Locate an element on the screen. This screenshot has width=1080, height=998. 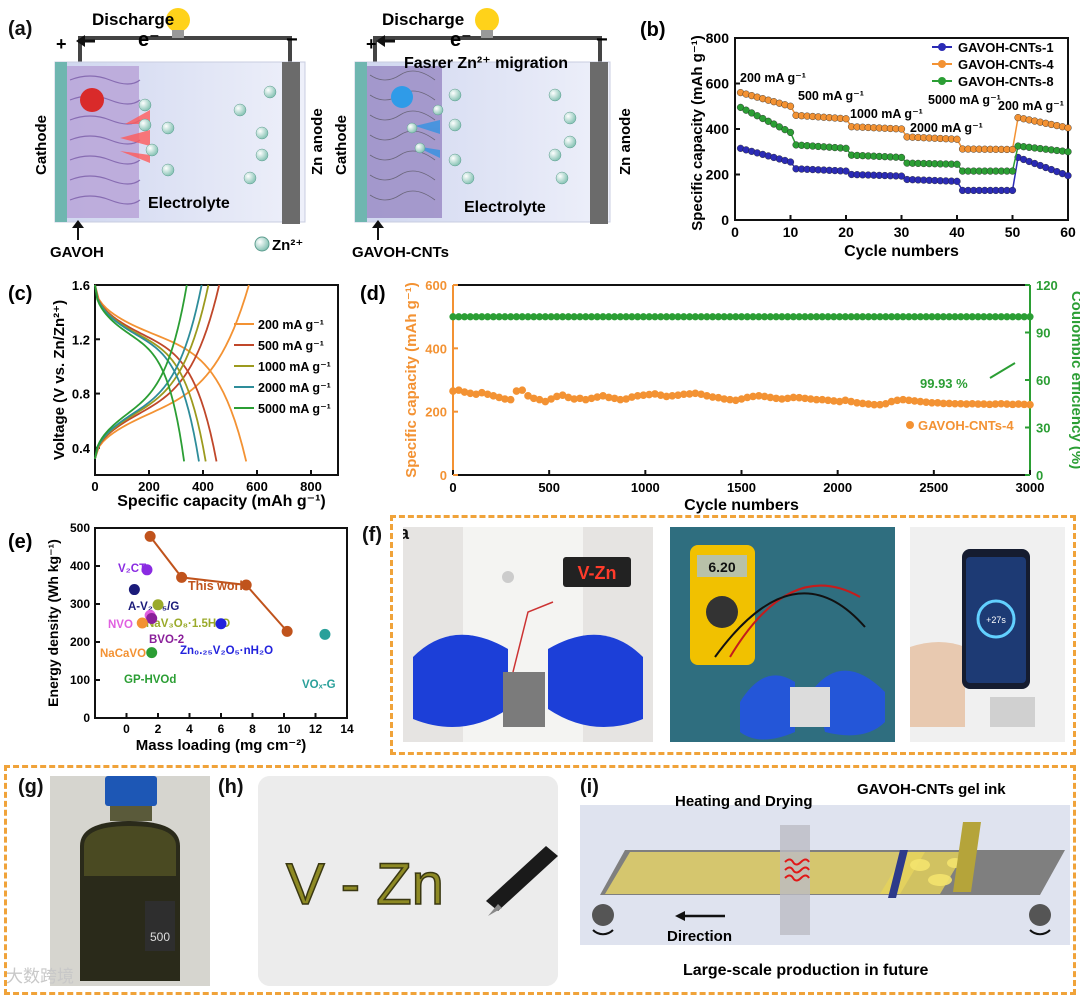
y2-tick-label: 90 is located at coordinates (1043, 333).